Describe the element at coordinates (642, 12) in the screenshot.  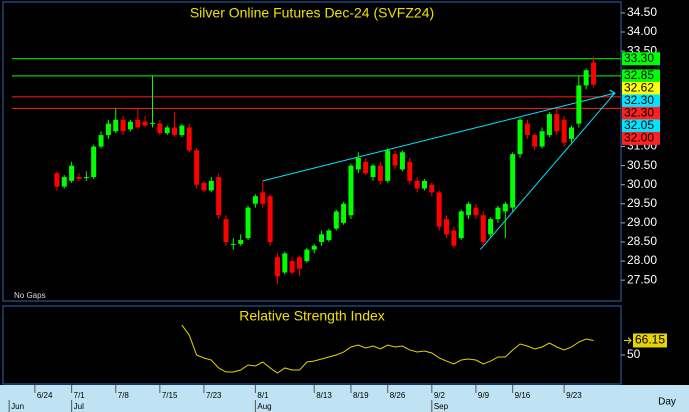
I see `y-tick-label: 34.50` at that location.